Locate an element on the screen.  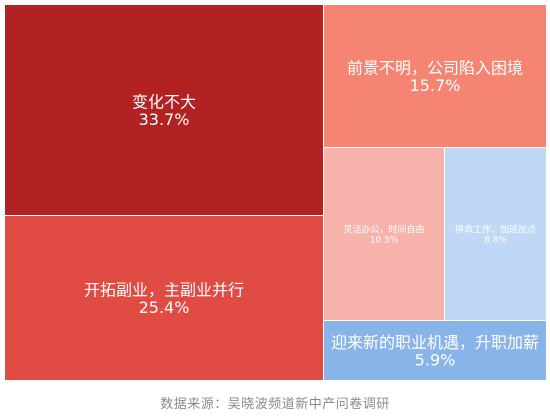
treemap-tile-value: 33.7% is located at coordinates (164, 119).